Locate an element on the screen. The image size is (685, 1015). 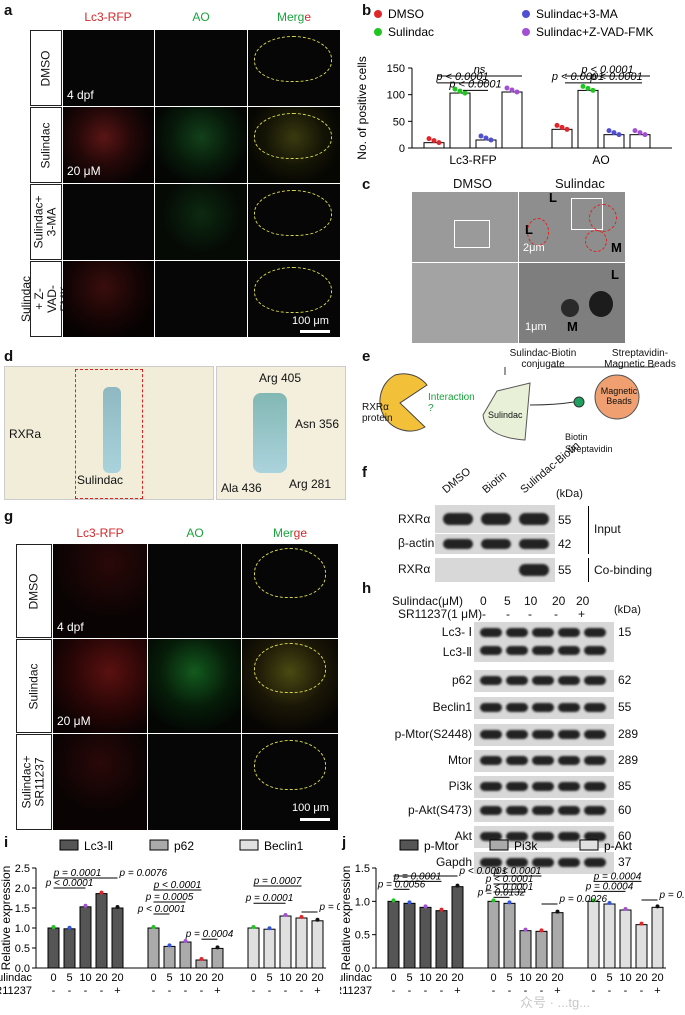
d-structure-left: RXRa Sulindac is located at coordinates (109, 433).